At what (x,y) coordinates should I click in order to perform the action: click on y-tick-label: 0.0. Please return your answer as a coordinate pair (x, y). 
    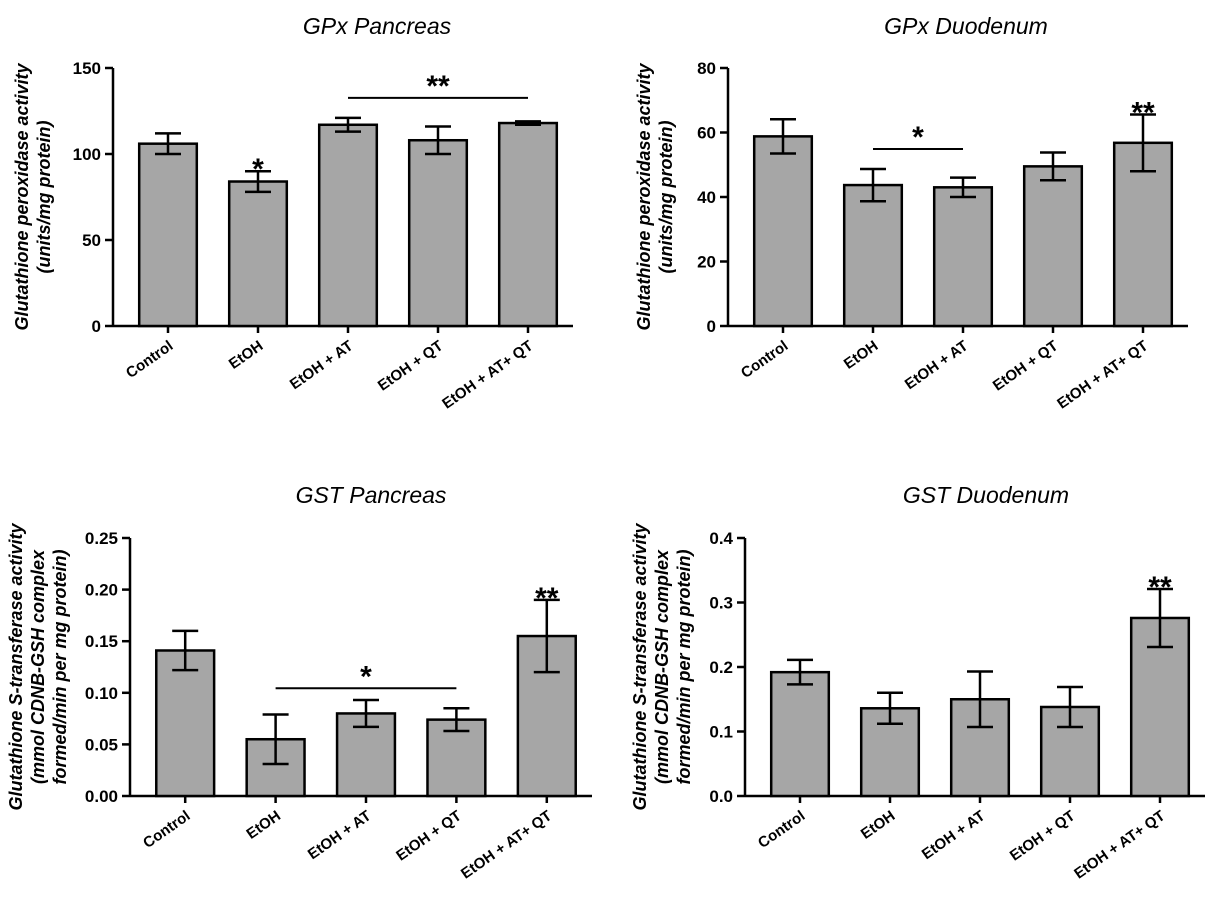
    Looking at the image, I should click on (721, 796).